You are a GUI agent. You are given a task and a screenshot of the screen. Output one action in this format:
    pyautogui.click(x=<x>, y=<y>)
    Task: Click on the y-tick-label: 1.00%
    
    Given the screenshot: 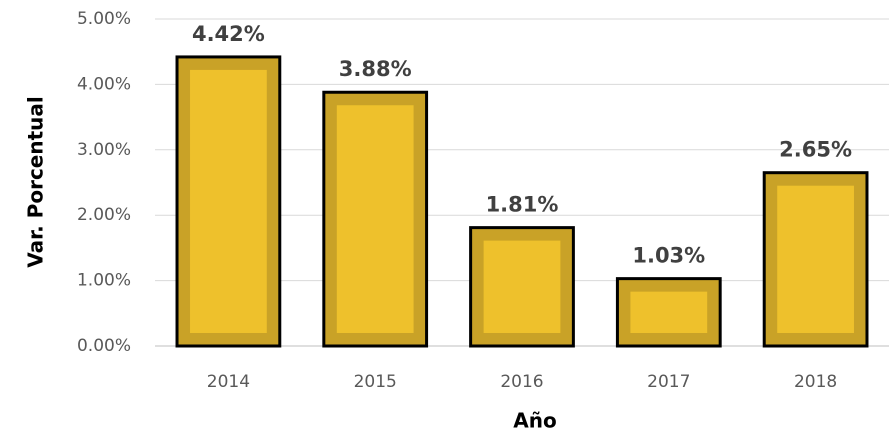 What is the action you would take?
    pyautogui.click(x=104, y=281)
    